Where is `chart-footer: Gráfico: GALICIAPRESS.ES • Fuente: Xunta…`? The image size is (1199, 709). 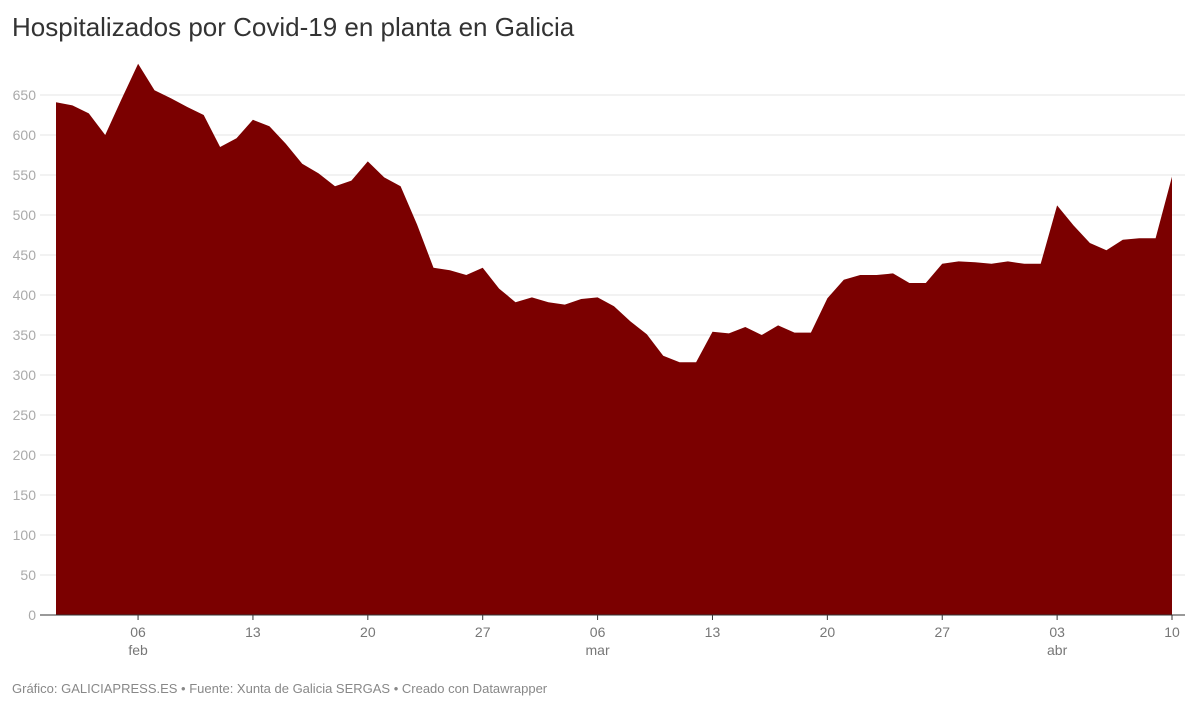
chart-footer: Gráfico: GALICIAPRESS.ES • Fuente: Xunta… is located at coordinates (280, 688).